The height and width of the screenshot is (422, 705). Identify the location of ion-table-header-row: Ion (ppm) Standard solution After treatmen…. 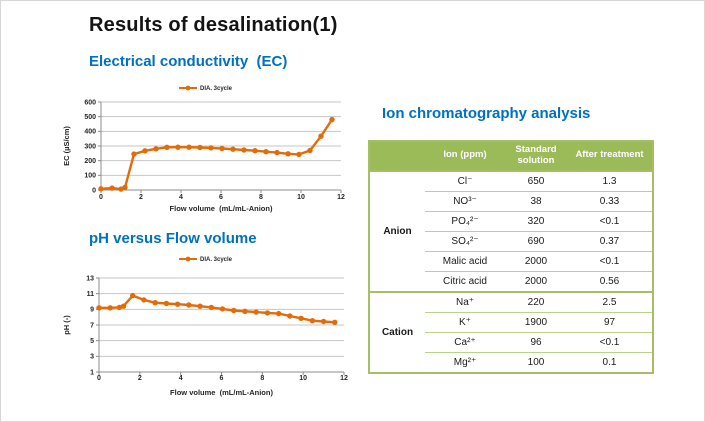
(511, 156).